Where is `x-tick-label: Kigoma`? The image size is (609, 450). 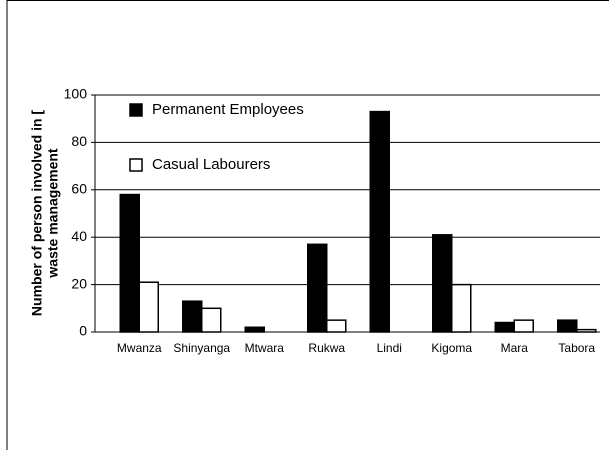
x-tick-label: Kigoma is located at coordinates (451, 348).